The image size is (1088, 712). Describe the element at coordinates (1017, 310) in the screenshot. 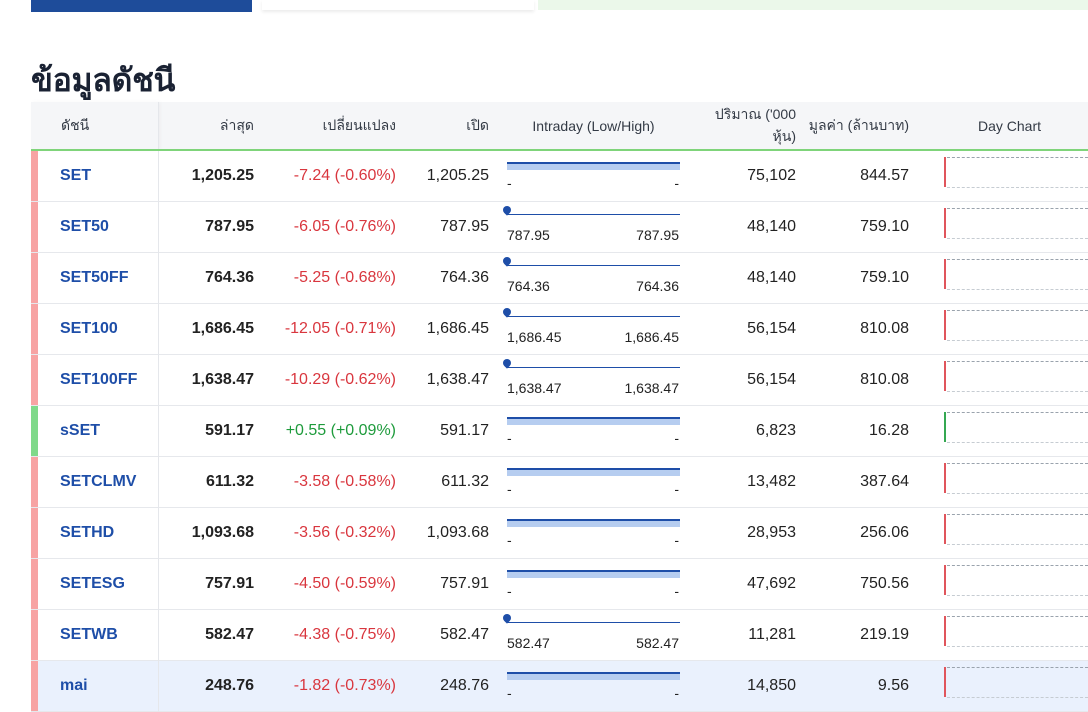

I see `day-chart-prev-close-line` at that location.